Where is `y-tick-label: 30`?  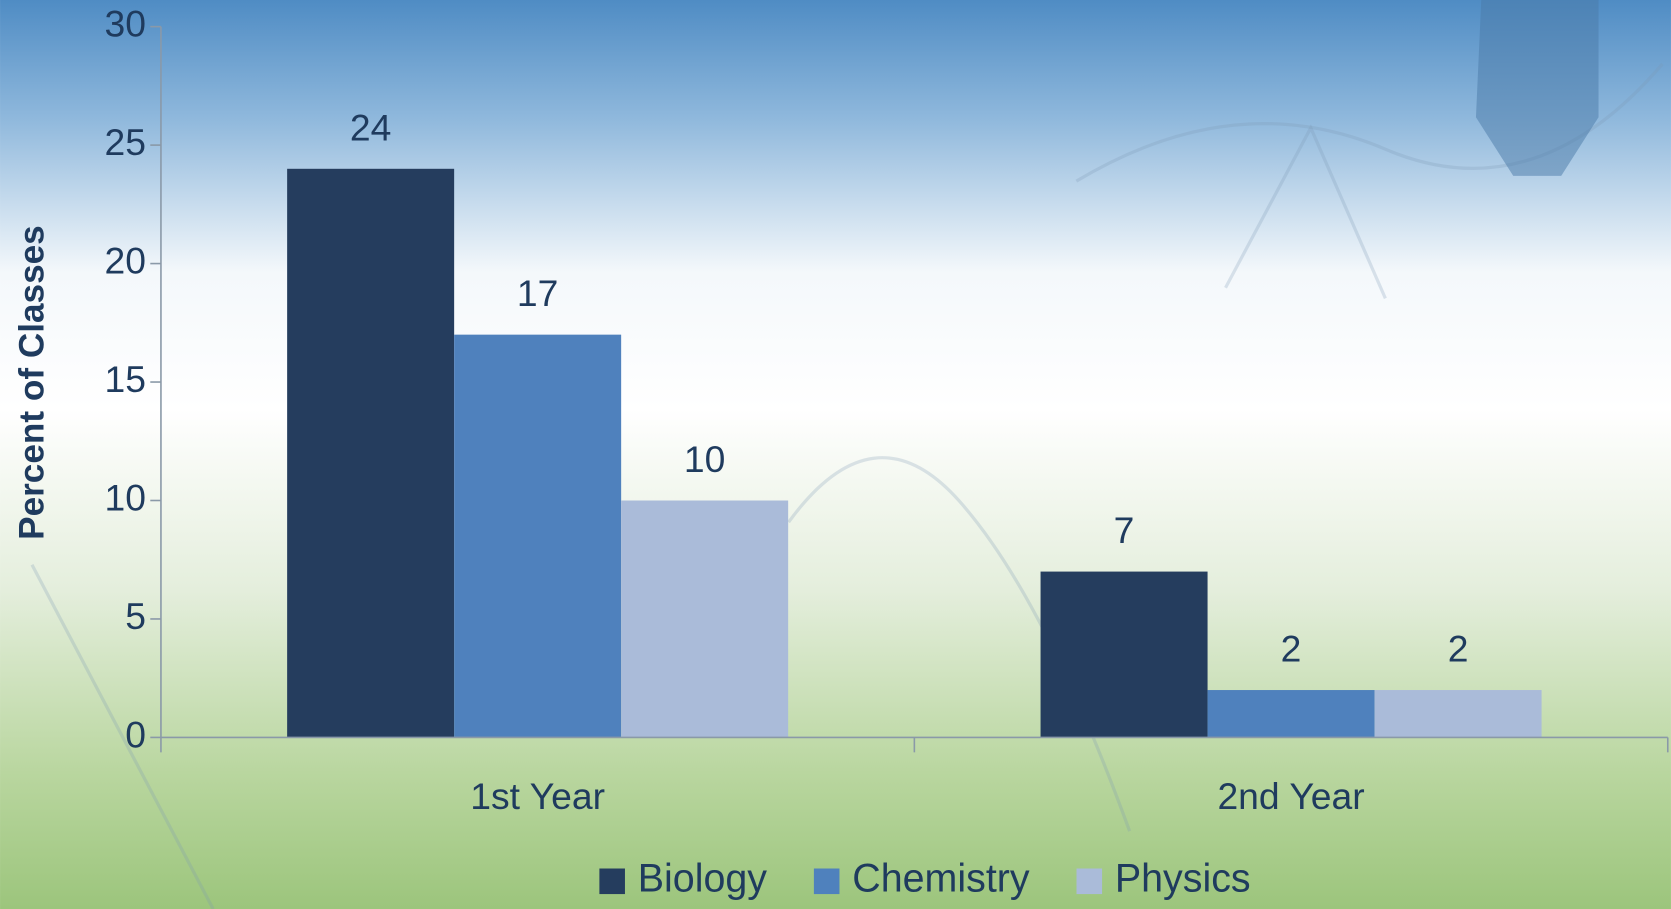 y-tick-label: 30 is located at coordinates (125, 23).